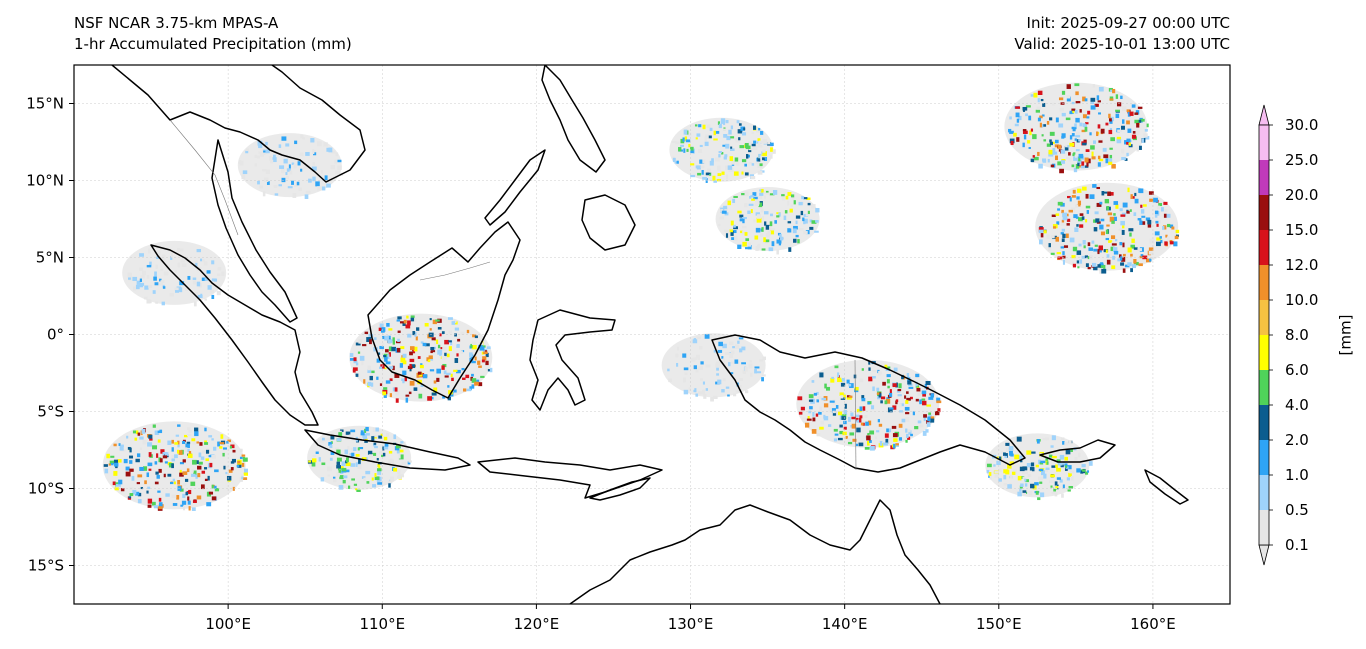 The height and width of the screenshot is (649, 1366). I want to click on longitude-axis: 100°E 110°E 120°E 130°E 140°E 150°E 160°E, so click(690, 618).